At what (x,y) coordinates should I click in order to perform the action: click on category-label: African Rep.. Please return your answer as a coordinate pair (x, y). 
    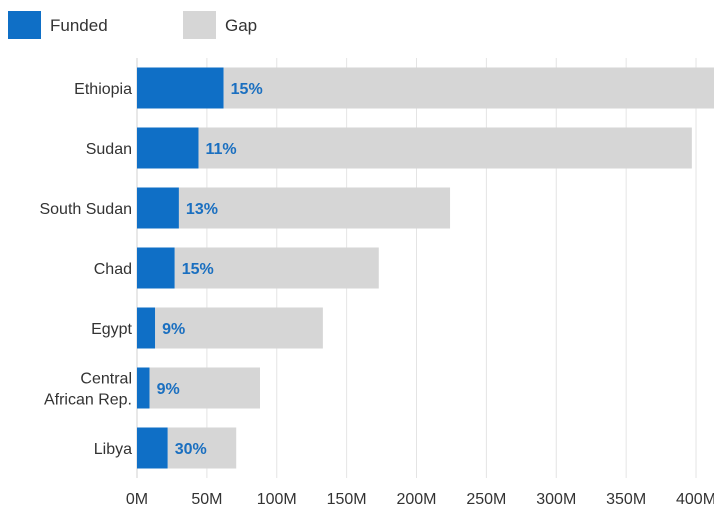
    Looking at the image, I should click on (88, 400).